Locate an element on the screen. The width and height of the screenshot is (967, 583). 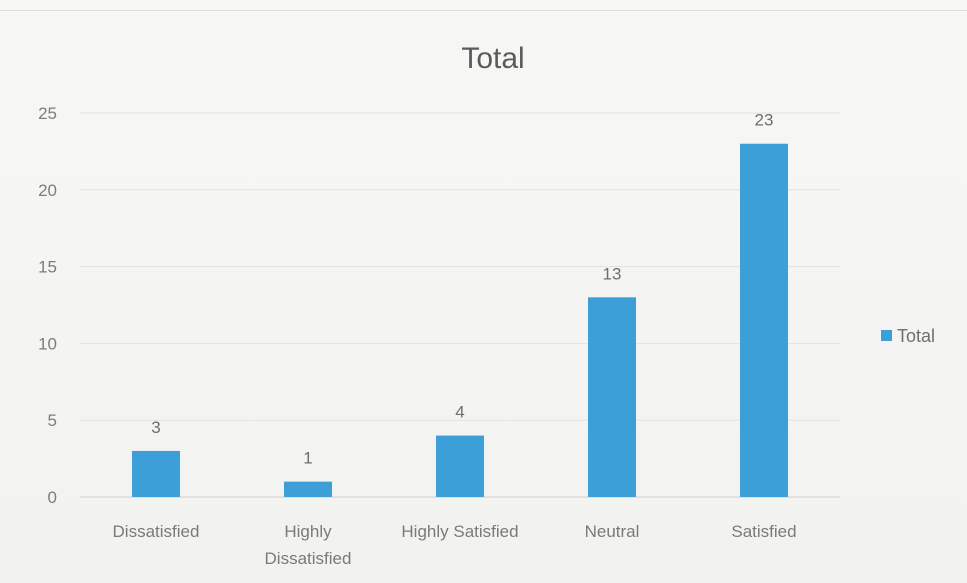
chart-title: Total is located at coordinates (492, 58).